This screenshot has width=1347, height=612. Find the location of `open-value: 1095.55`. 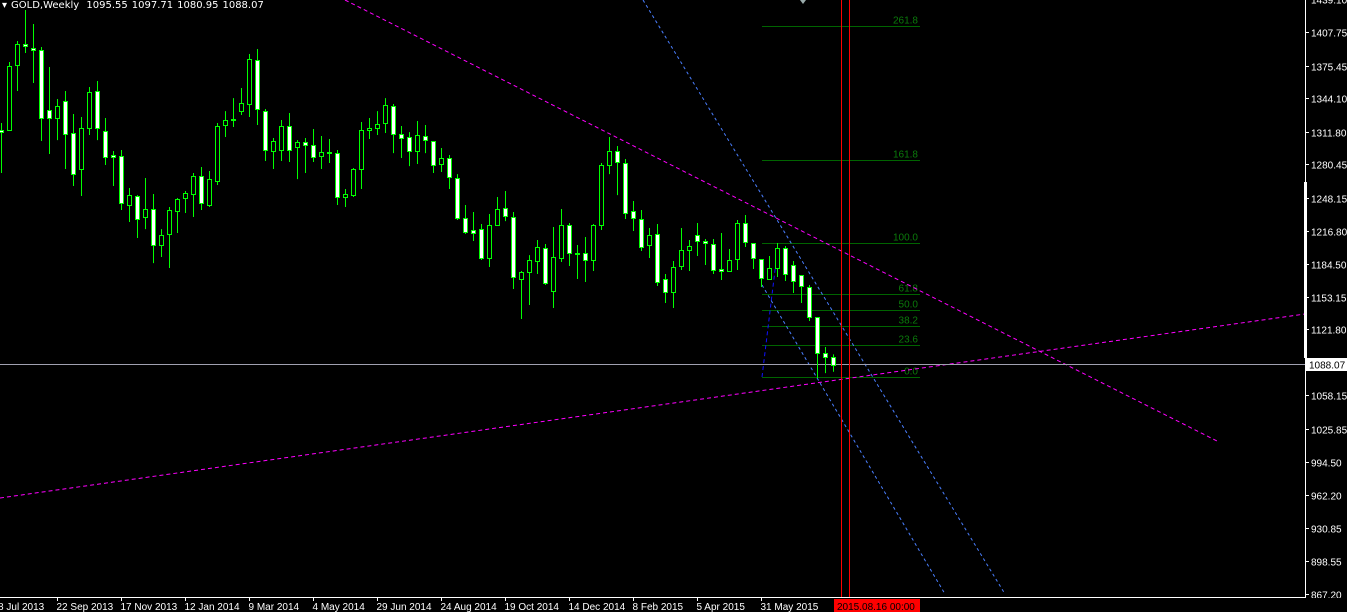

open-value: 1095.55 is located at coordinates (107, 5).